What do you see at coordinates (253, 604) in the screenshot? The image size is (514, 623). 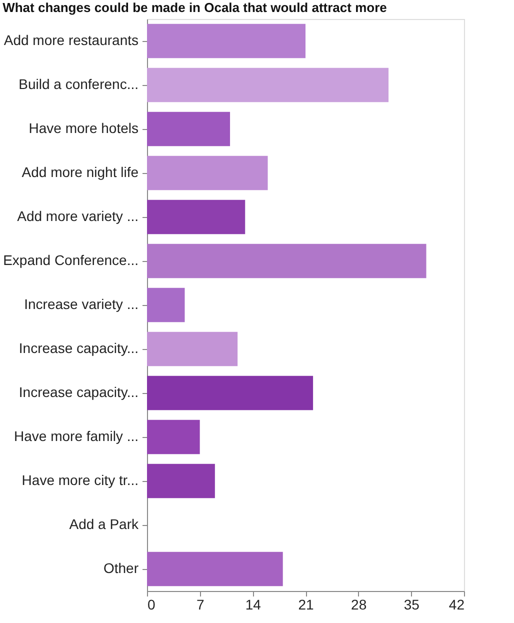 I see `x-tick-label: 14` at bounding box center [253, 604].